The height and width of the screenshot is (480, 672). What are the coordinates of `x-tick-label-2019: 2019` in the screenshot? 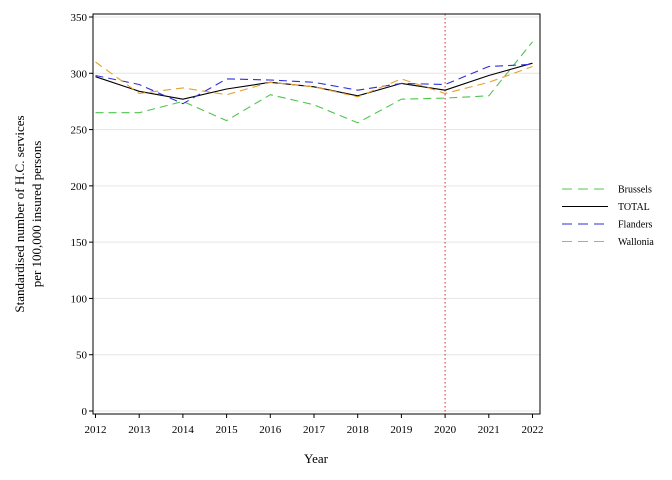 It's located at (401, 430).